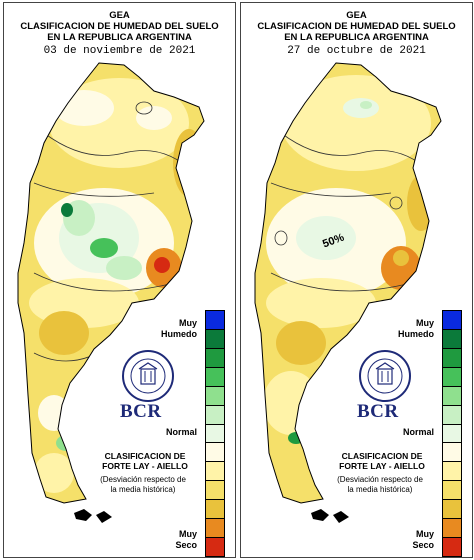  What do you see at coordinates (119, 51) in the screenshot?
I see `map-date: 03 de noviembre de 2021` at bounding box center [119, 51].